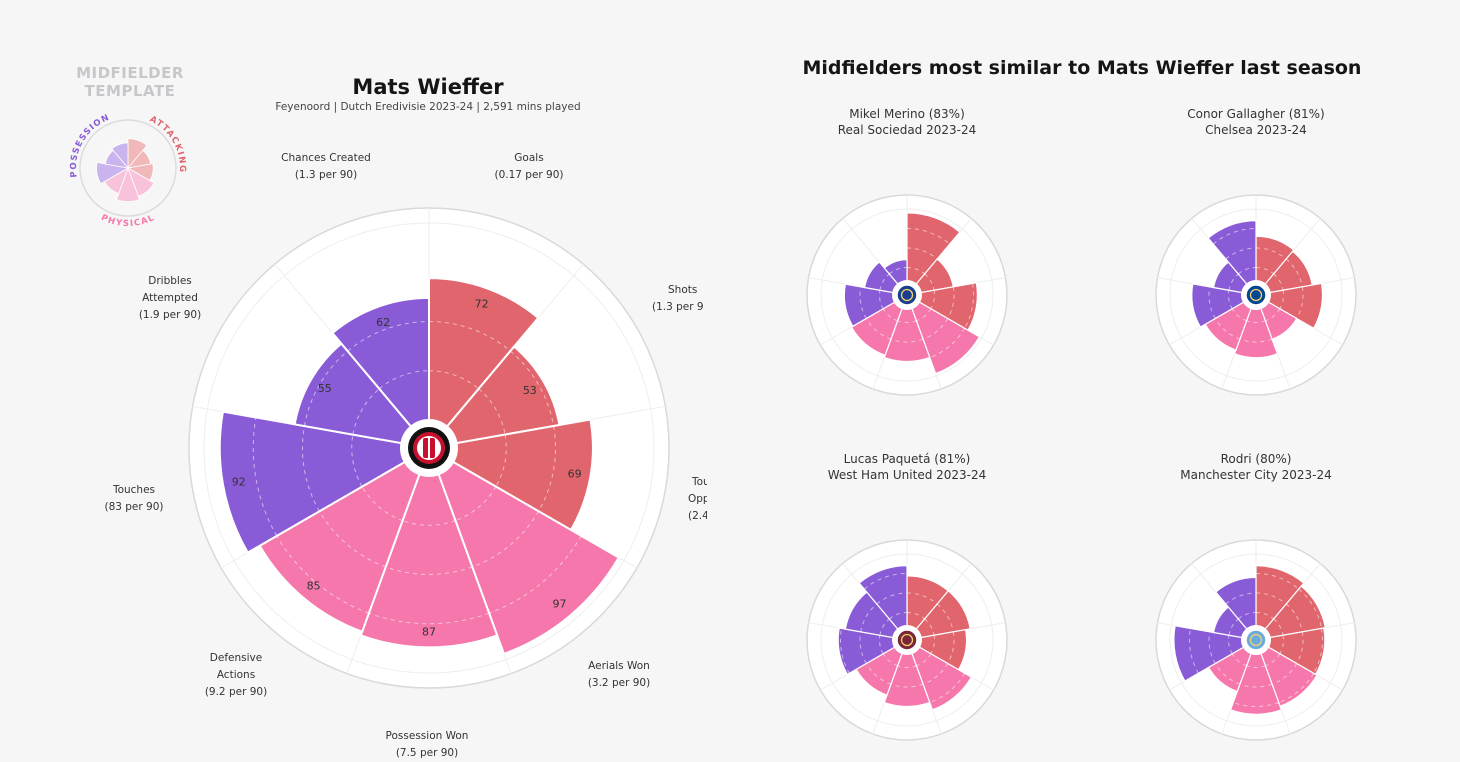 This screenshot has height=762, width=1460. Describe the element at coordinates (427, 745) in the screenshot. I see `stat-label-possession-won: Possession Won (7.5 per 90)` at that location.